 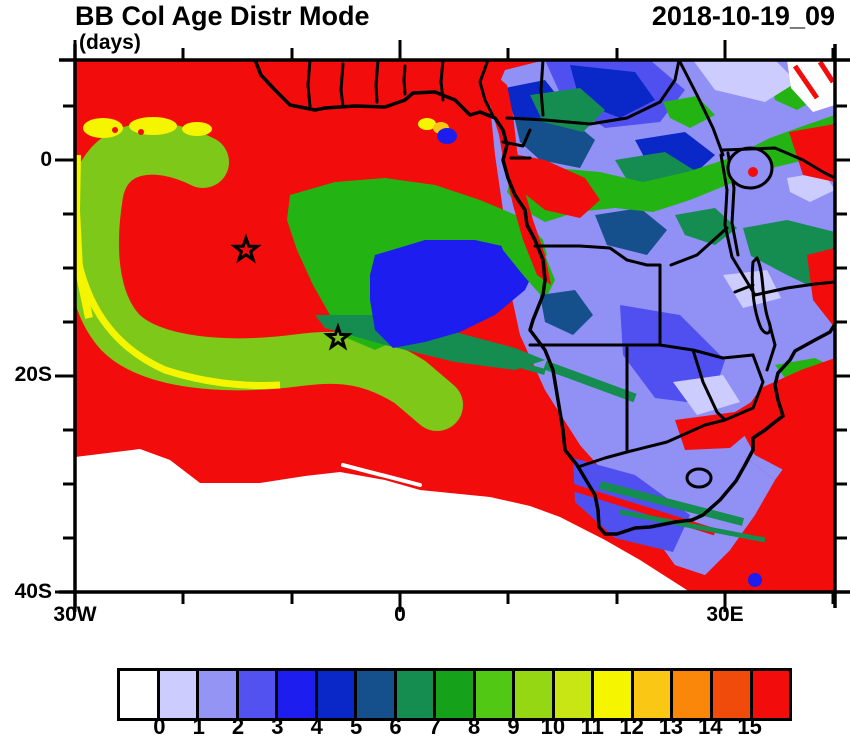 What do you see at coordinates (222, 16) in the screenshot?
I see `page-title: BB Col Age Distr Mode` at bounding box center [222, 16].